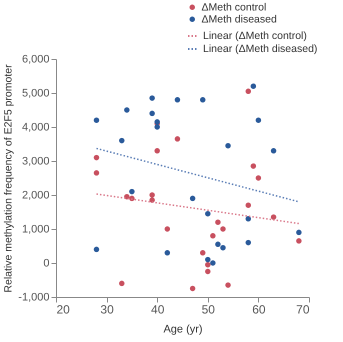 The width and height of the screenshot is (343, 342). Describe the element at coordinates (260, 49) in the screenshot. I see `legend-label: Linear (ΔMeth diseased)` at that location.